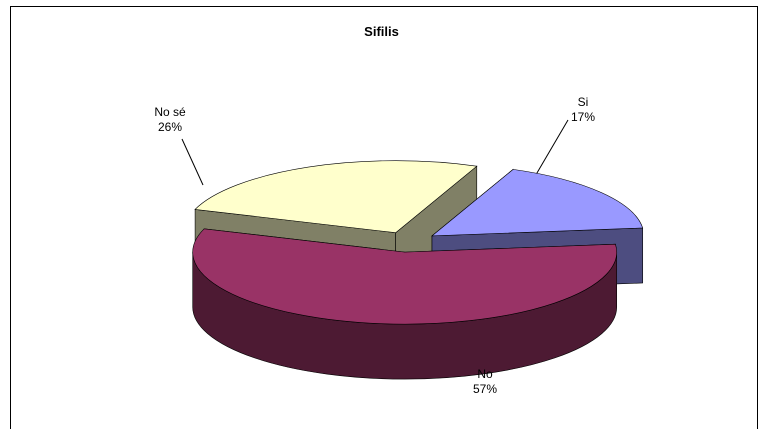 The height and width of the screenshot is (433, 763). What do you see at coordinates (537, 203) in the screenshot?
I see `slice-si-top` at bounding box center [537, 203].